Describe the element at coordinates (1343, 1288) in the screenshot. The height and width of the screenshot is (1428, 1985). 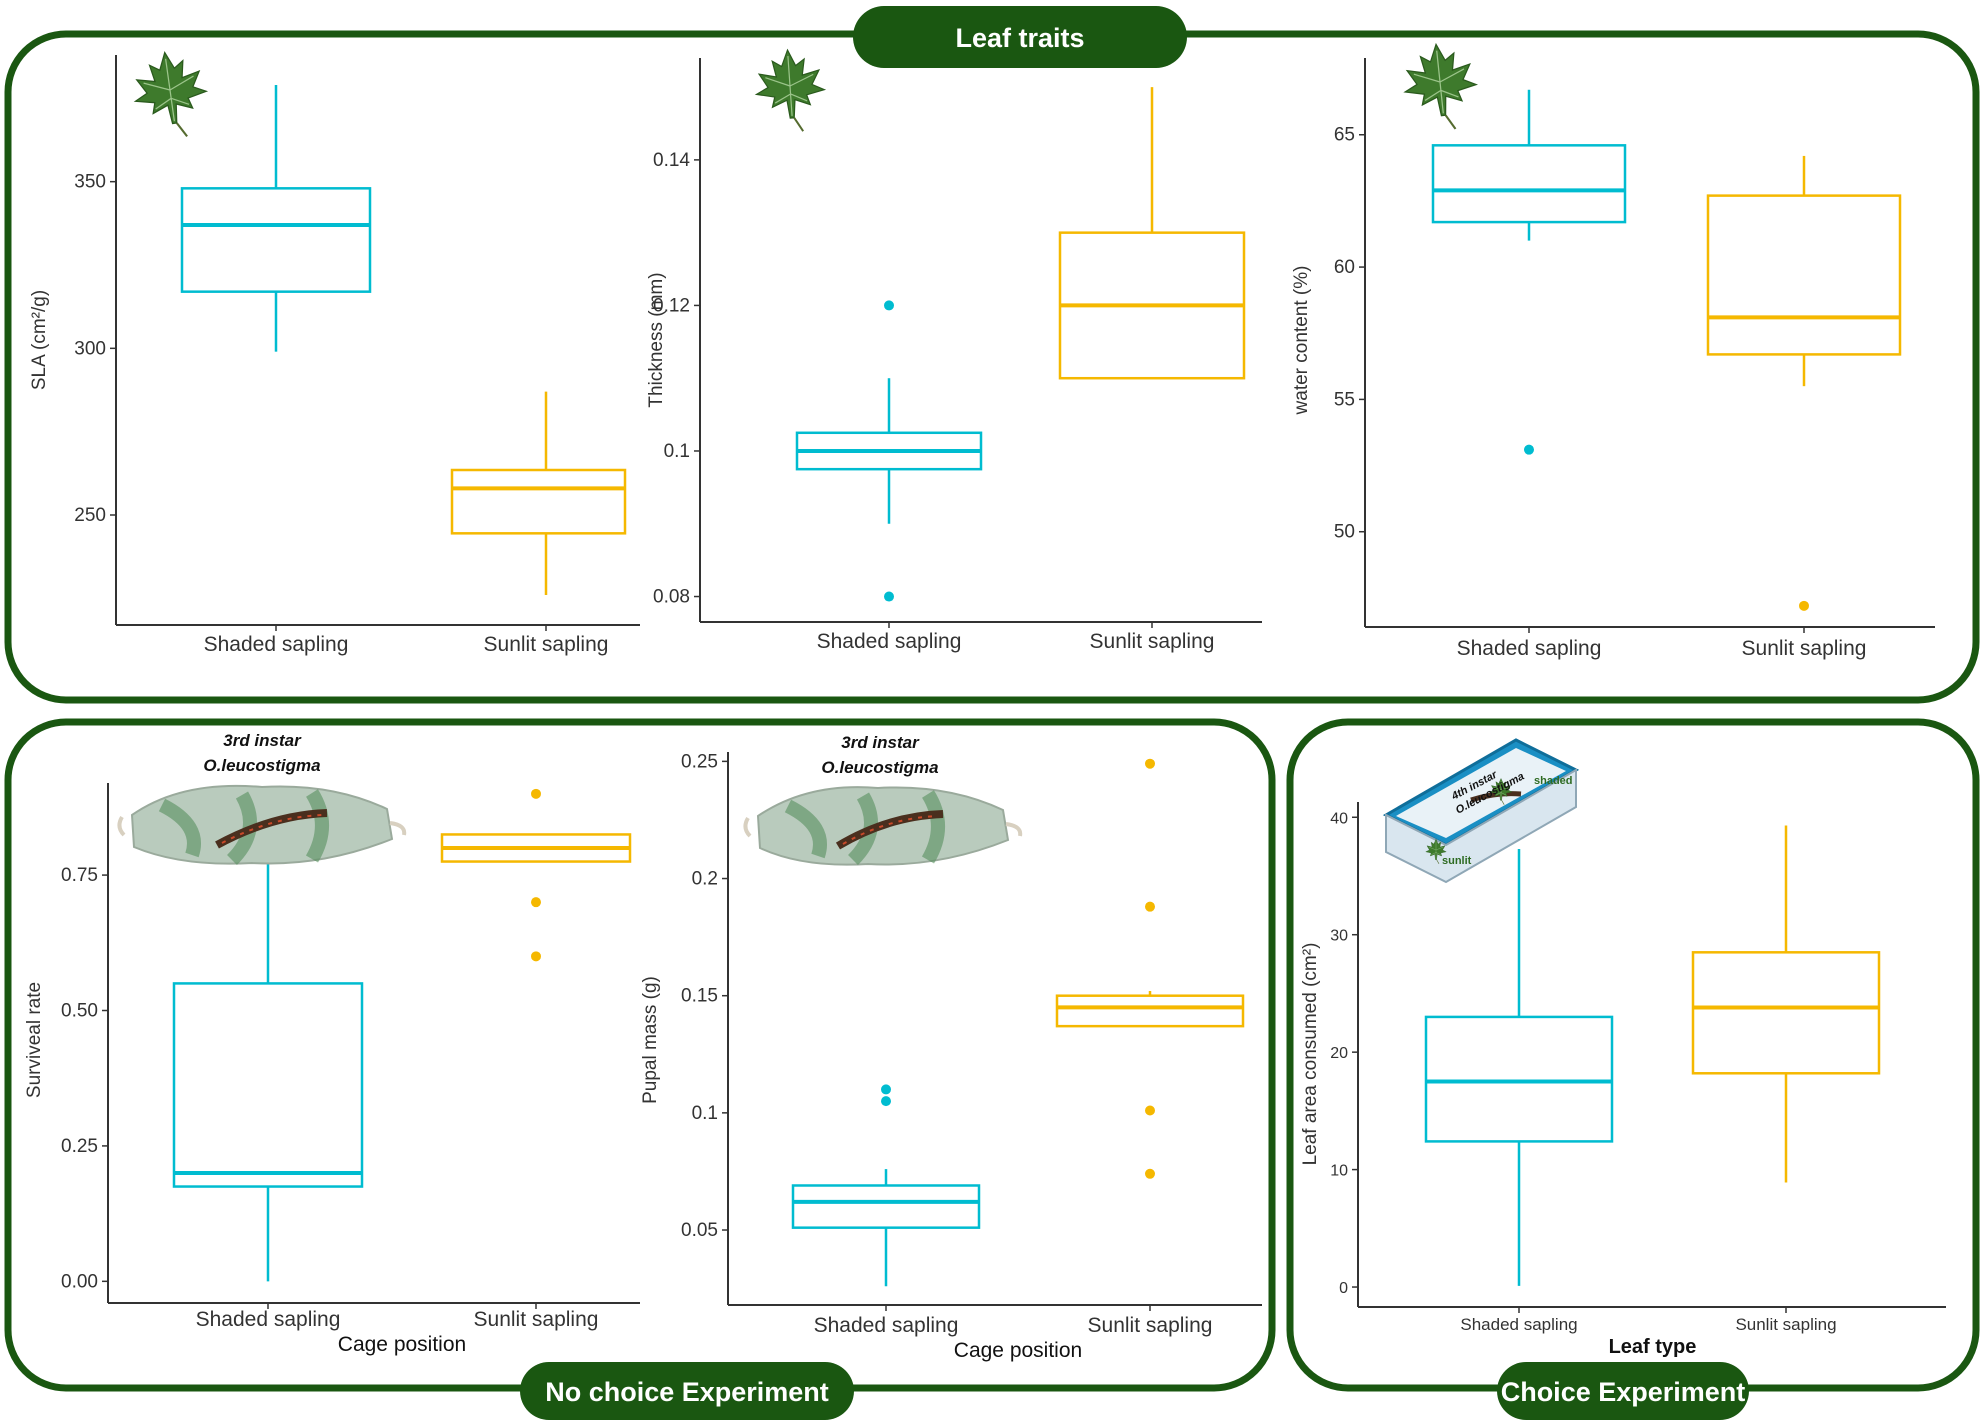
I see `y-tick-label: 0` at that location.